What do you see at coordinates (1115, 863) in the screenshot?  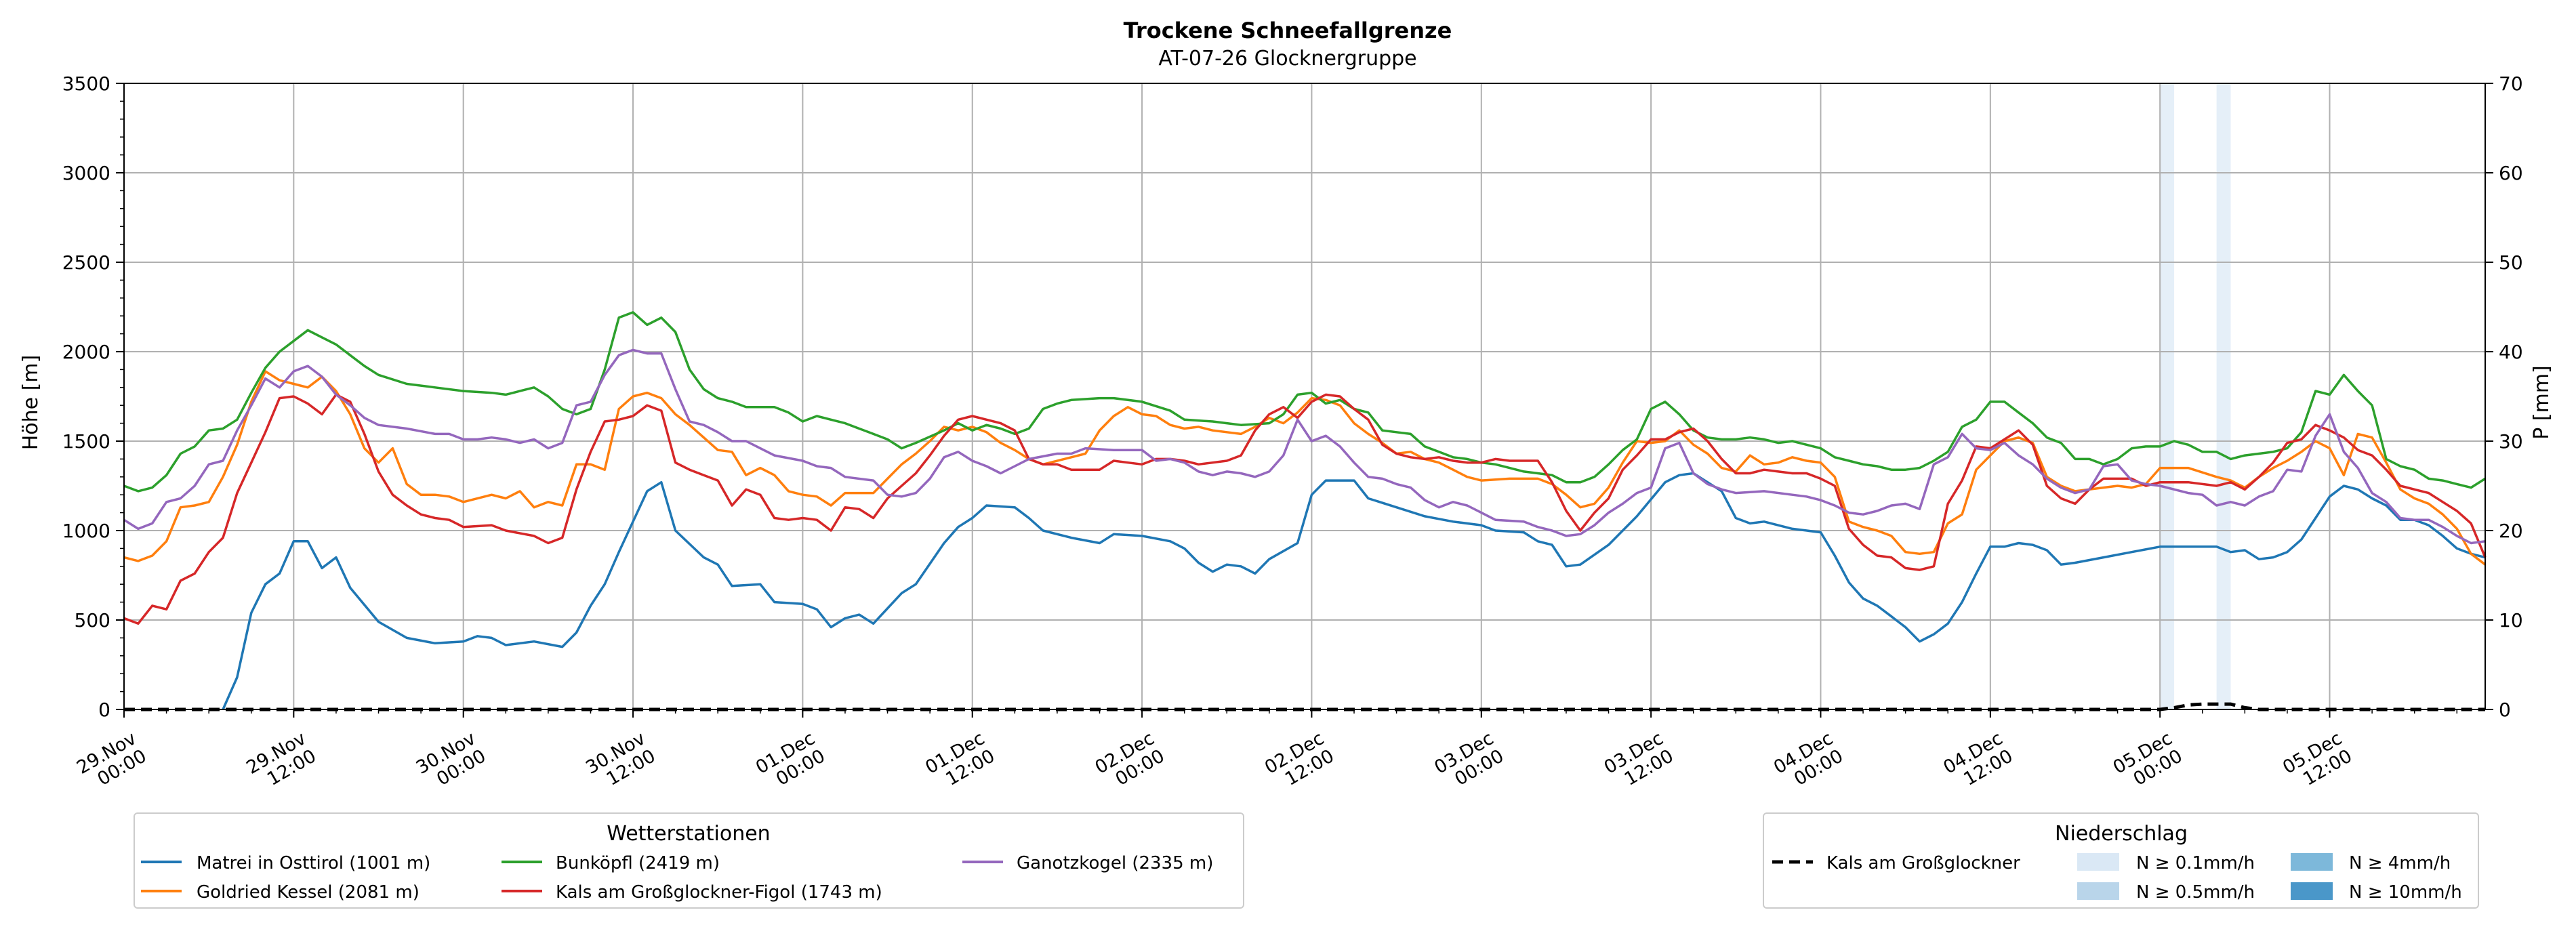 I see `legend-label-ganotzkogel: Ganotzkogel (2335 m)` at bounding box center [1115, 863].